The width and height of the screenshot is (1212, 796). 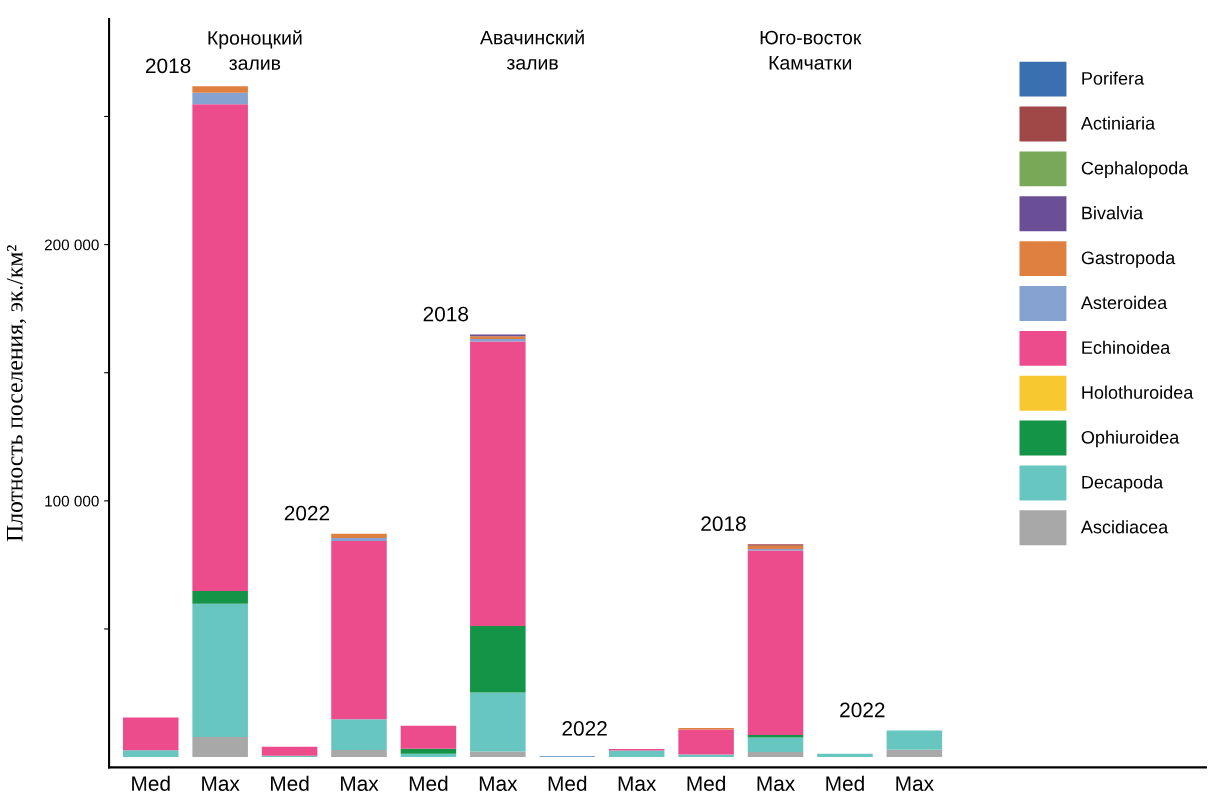 What do you see at coordinates (1123, 484) in the screenshot?
I see `legend-label: Decapoda` at bounding box center [1123, 484].